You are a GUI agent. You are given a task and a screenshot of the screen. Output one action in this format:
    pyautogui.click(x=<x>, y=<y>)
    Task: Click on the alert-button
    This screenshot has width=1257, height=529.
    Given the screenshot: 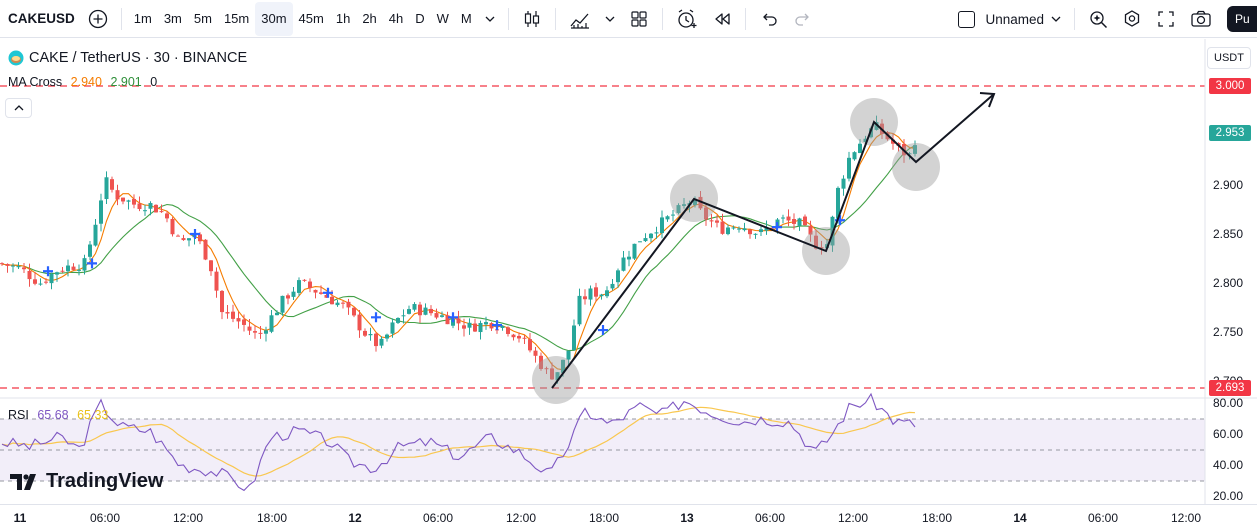 What is the action you would take?
    pyautogui.click(x=687, y=19)
    